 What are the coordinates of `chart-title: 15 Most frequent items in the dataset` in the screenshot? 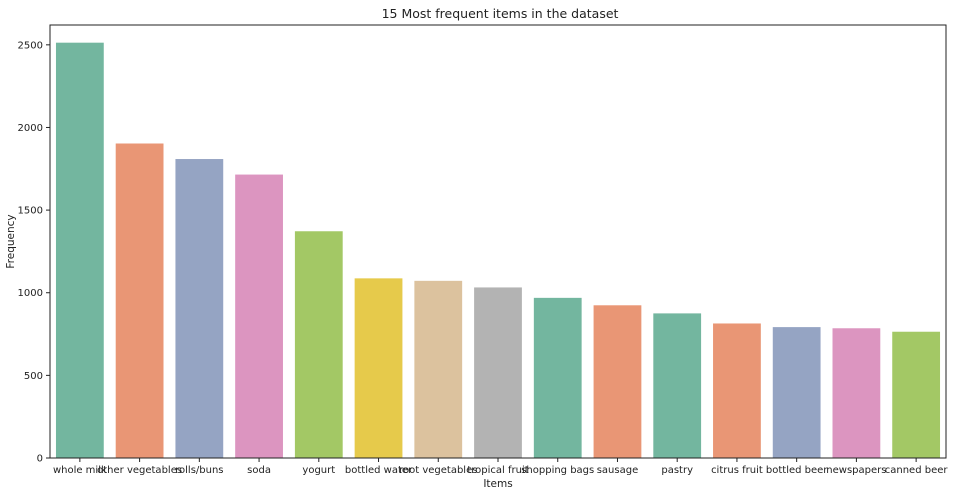 It's located at (500, 13).